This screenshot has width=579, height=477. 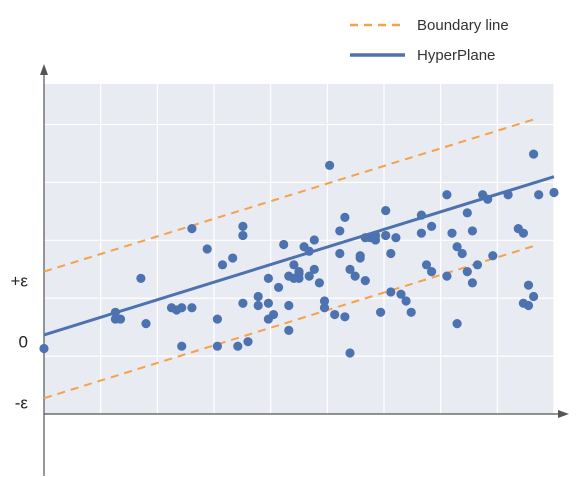 What do you see at coordinates (23, 342) in the screenshot?
I see `y-tick-label: 0` at bounding box center [23, 342].